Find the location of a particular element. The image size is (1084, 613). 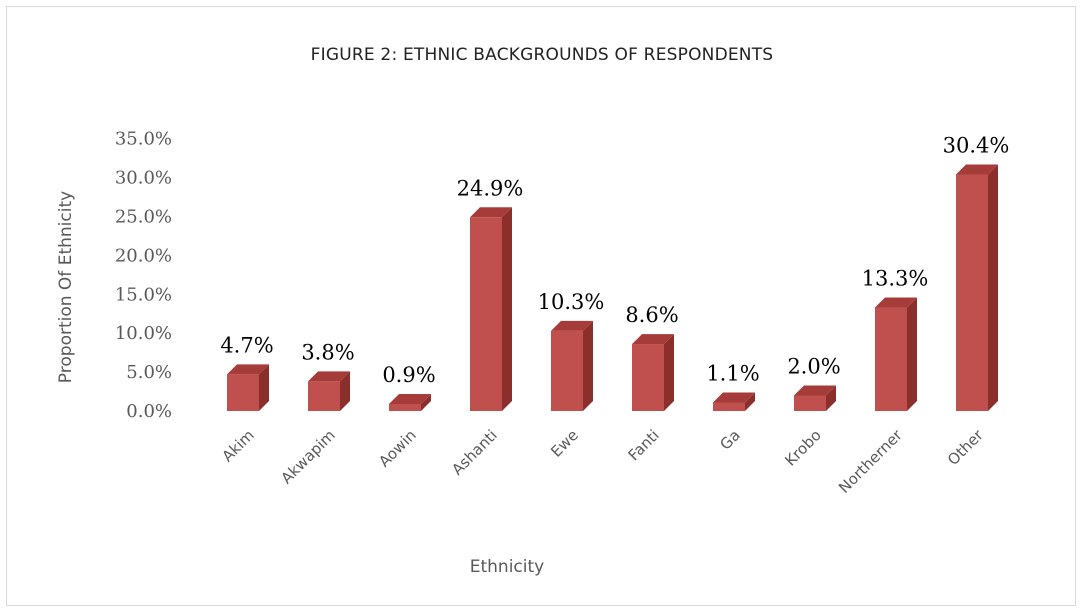

category-label: Fanti is located at coordinates (644, 445).